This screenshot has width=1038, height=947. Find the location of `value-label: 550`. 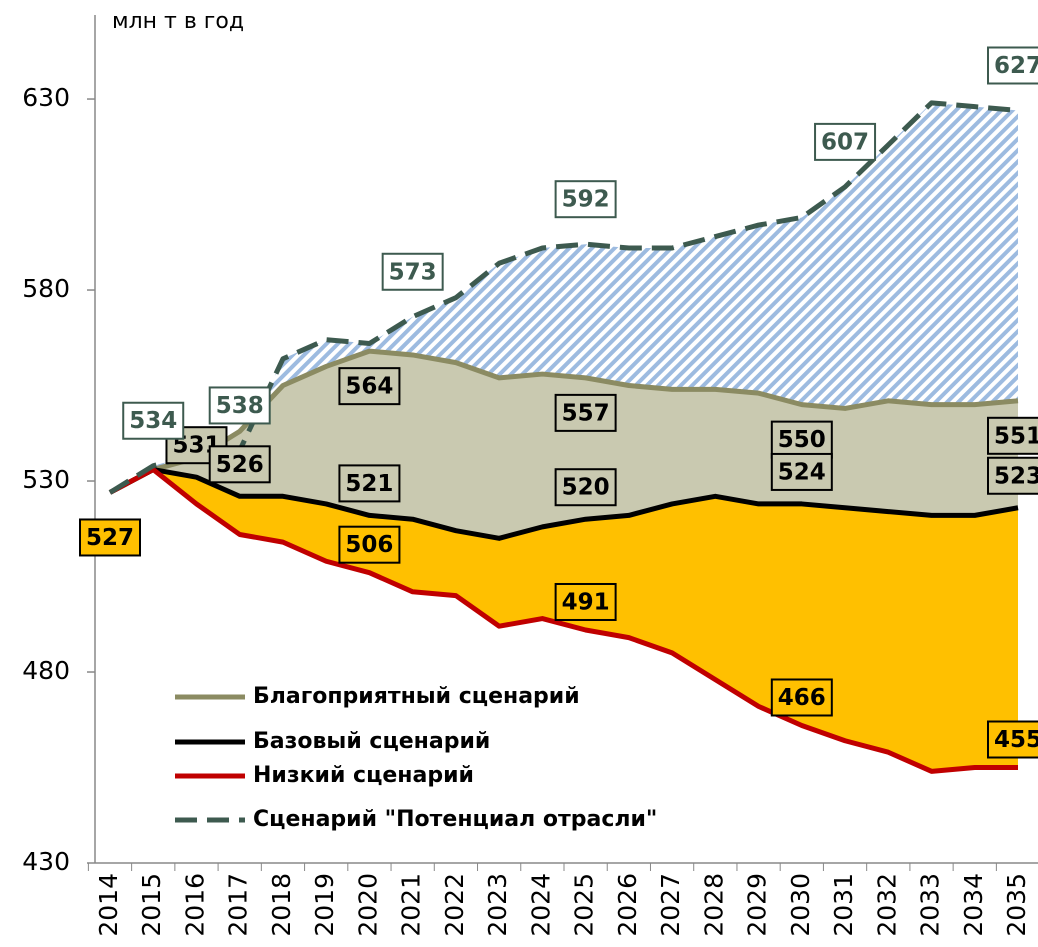

value-label: 550 is located at coordinates (802, 440).